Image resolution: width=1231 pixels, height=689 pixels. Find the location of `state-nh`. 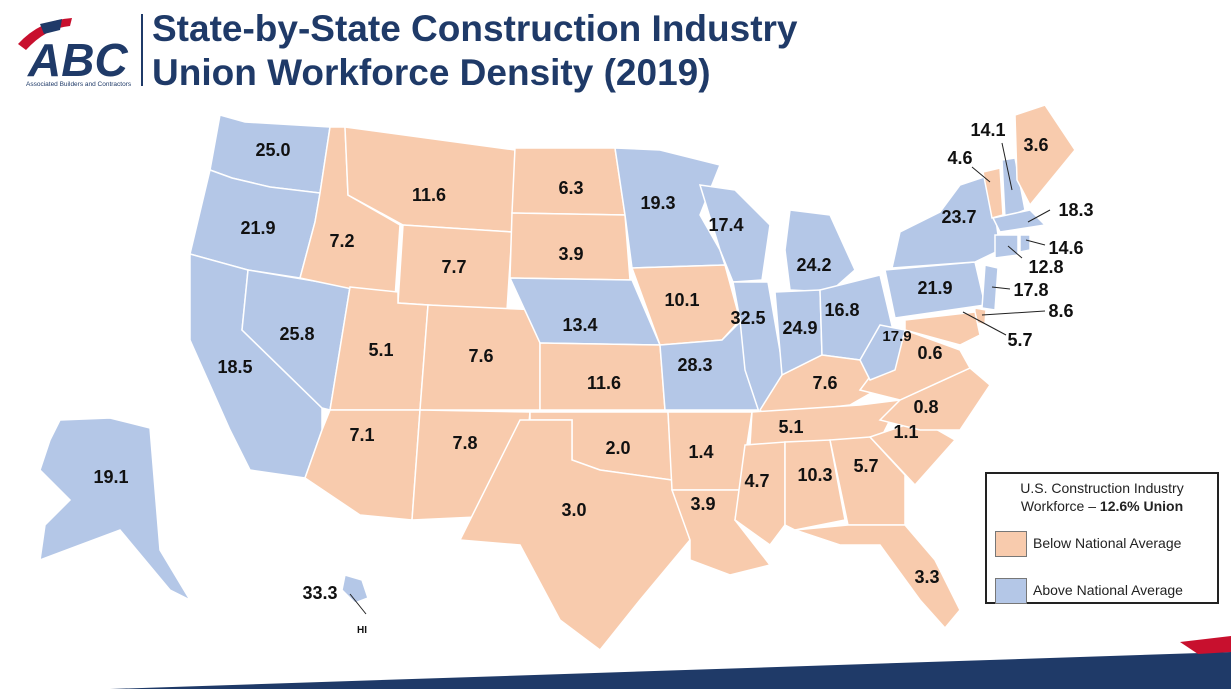

state-nh is located at coordinates (1013, 188).